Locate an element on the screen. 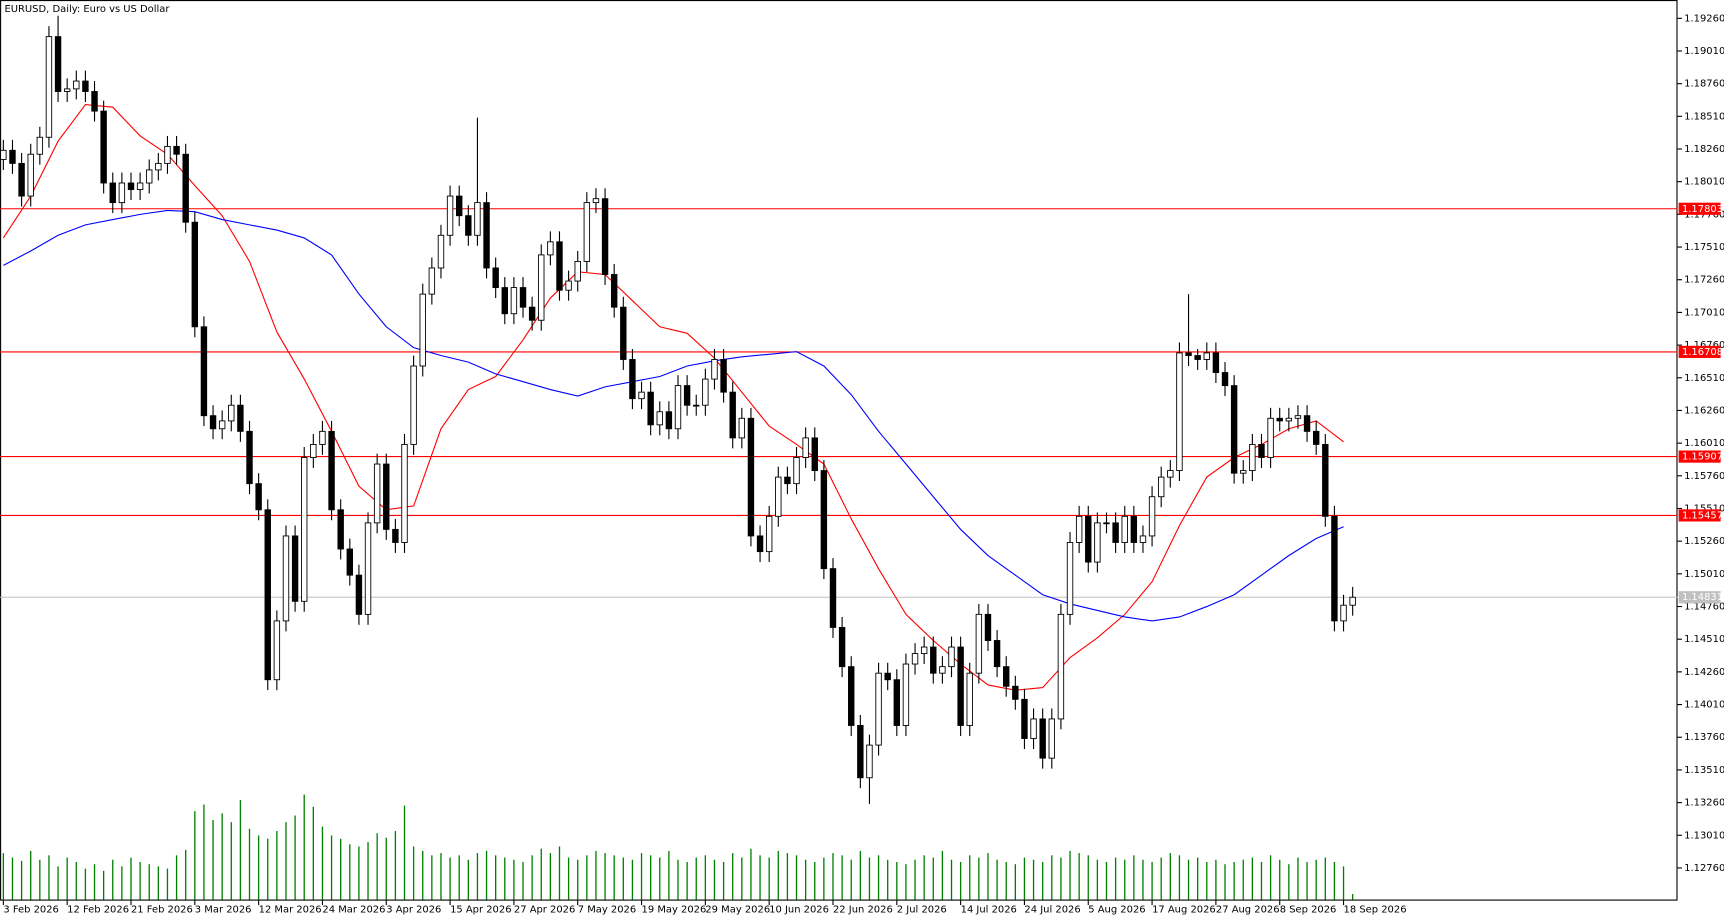 This screenshot has width=1724, height=915. x-tick-label: 18 Sep 2026 is located at coordinates (1375, 909).